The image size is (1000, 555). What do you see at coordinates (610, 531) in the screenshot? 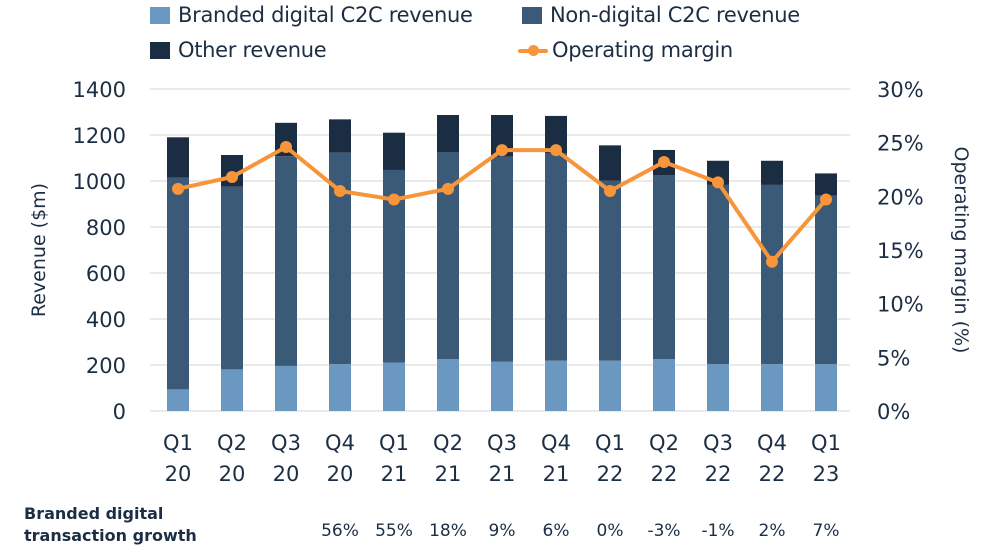
I see `growth-value: 0%` at bounding box center [610, 531].